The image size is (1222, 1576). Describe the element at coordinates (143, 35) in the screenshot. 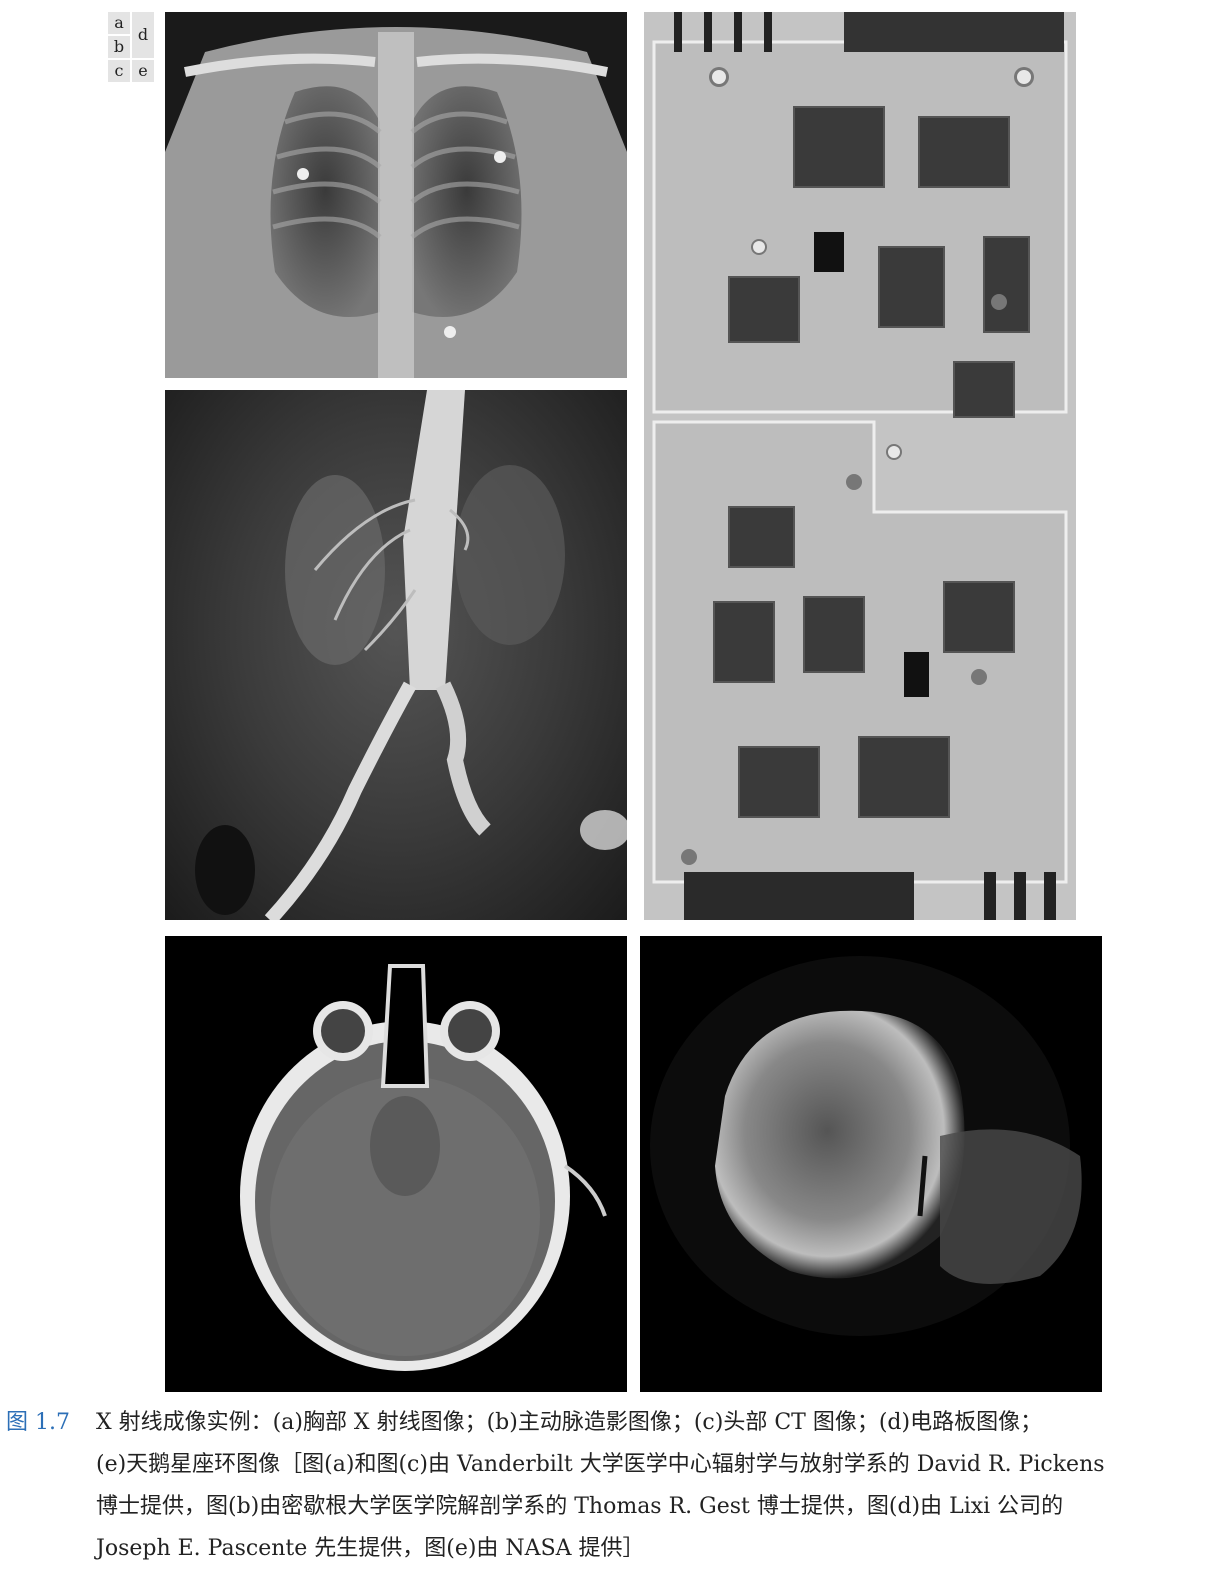

I see `key-d: d` at that location.